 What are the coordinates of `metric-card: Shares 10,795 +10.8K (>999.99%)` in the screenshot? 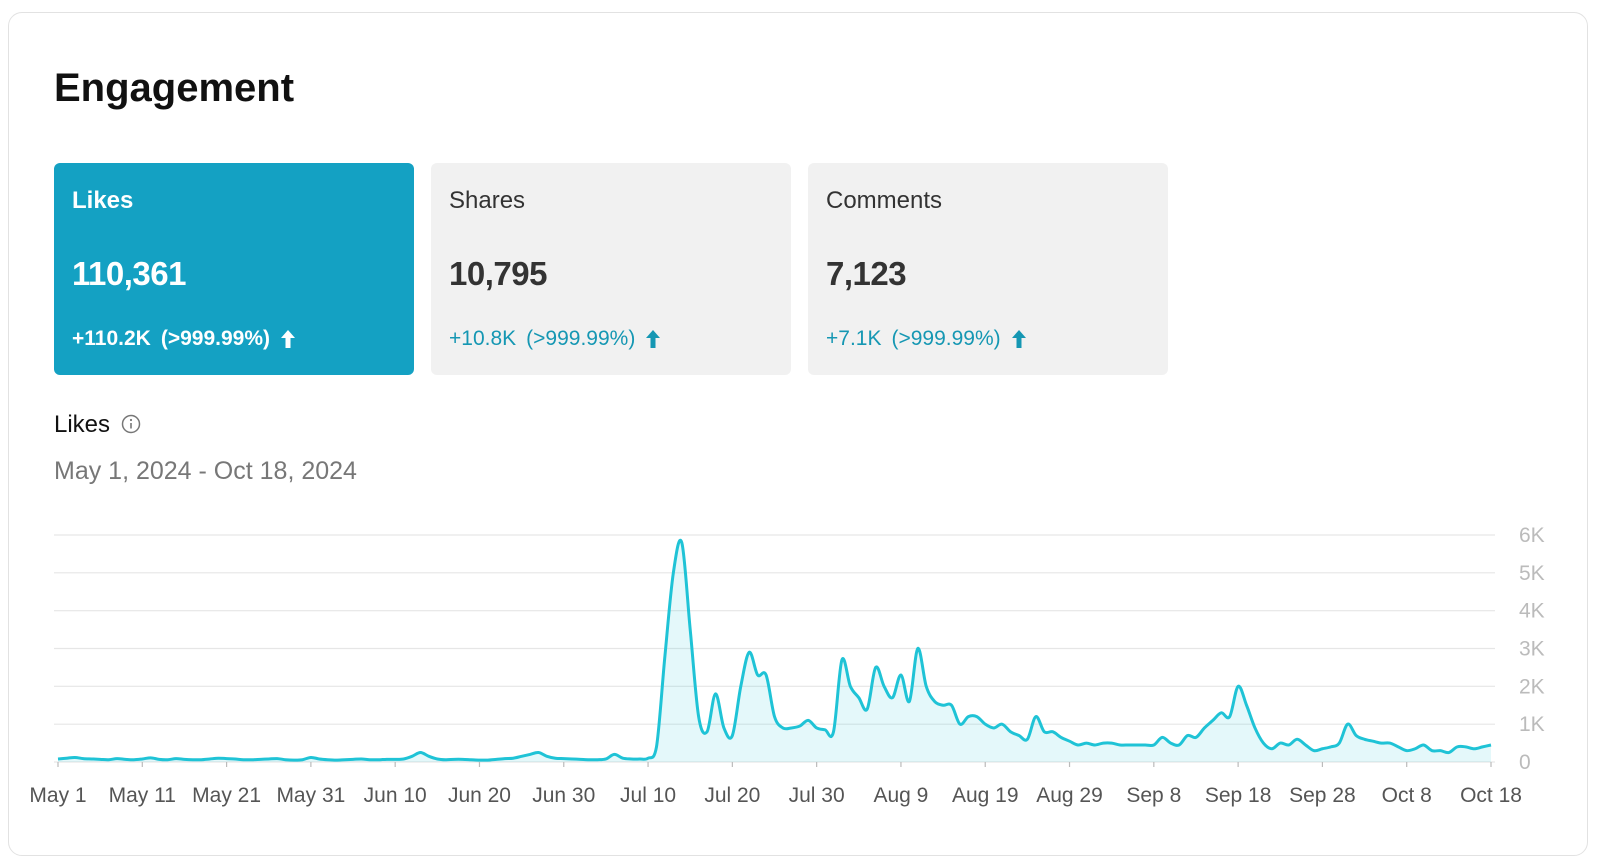 It's located at (611, 269).